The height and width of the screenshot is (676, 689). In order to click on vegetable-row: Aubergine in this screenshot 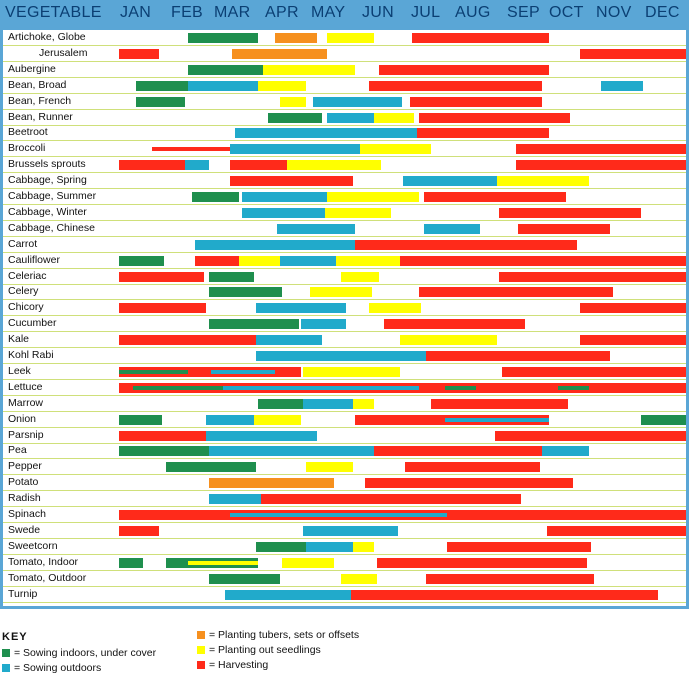, I will do `click(344, 70)`.